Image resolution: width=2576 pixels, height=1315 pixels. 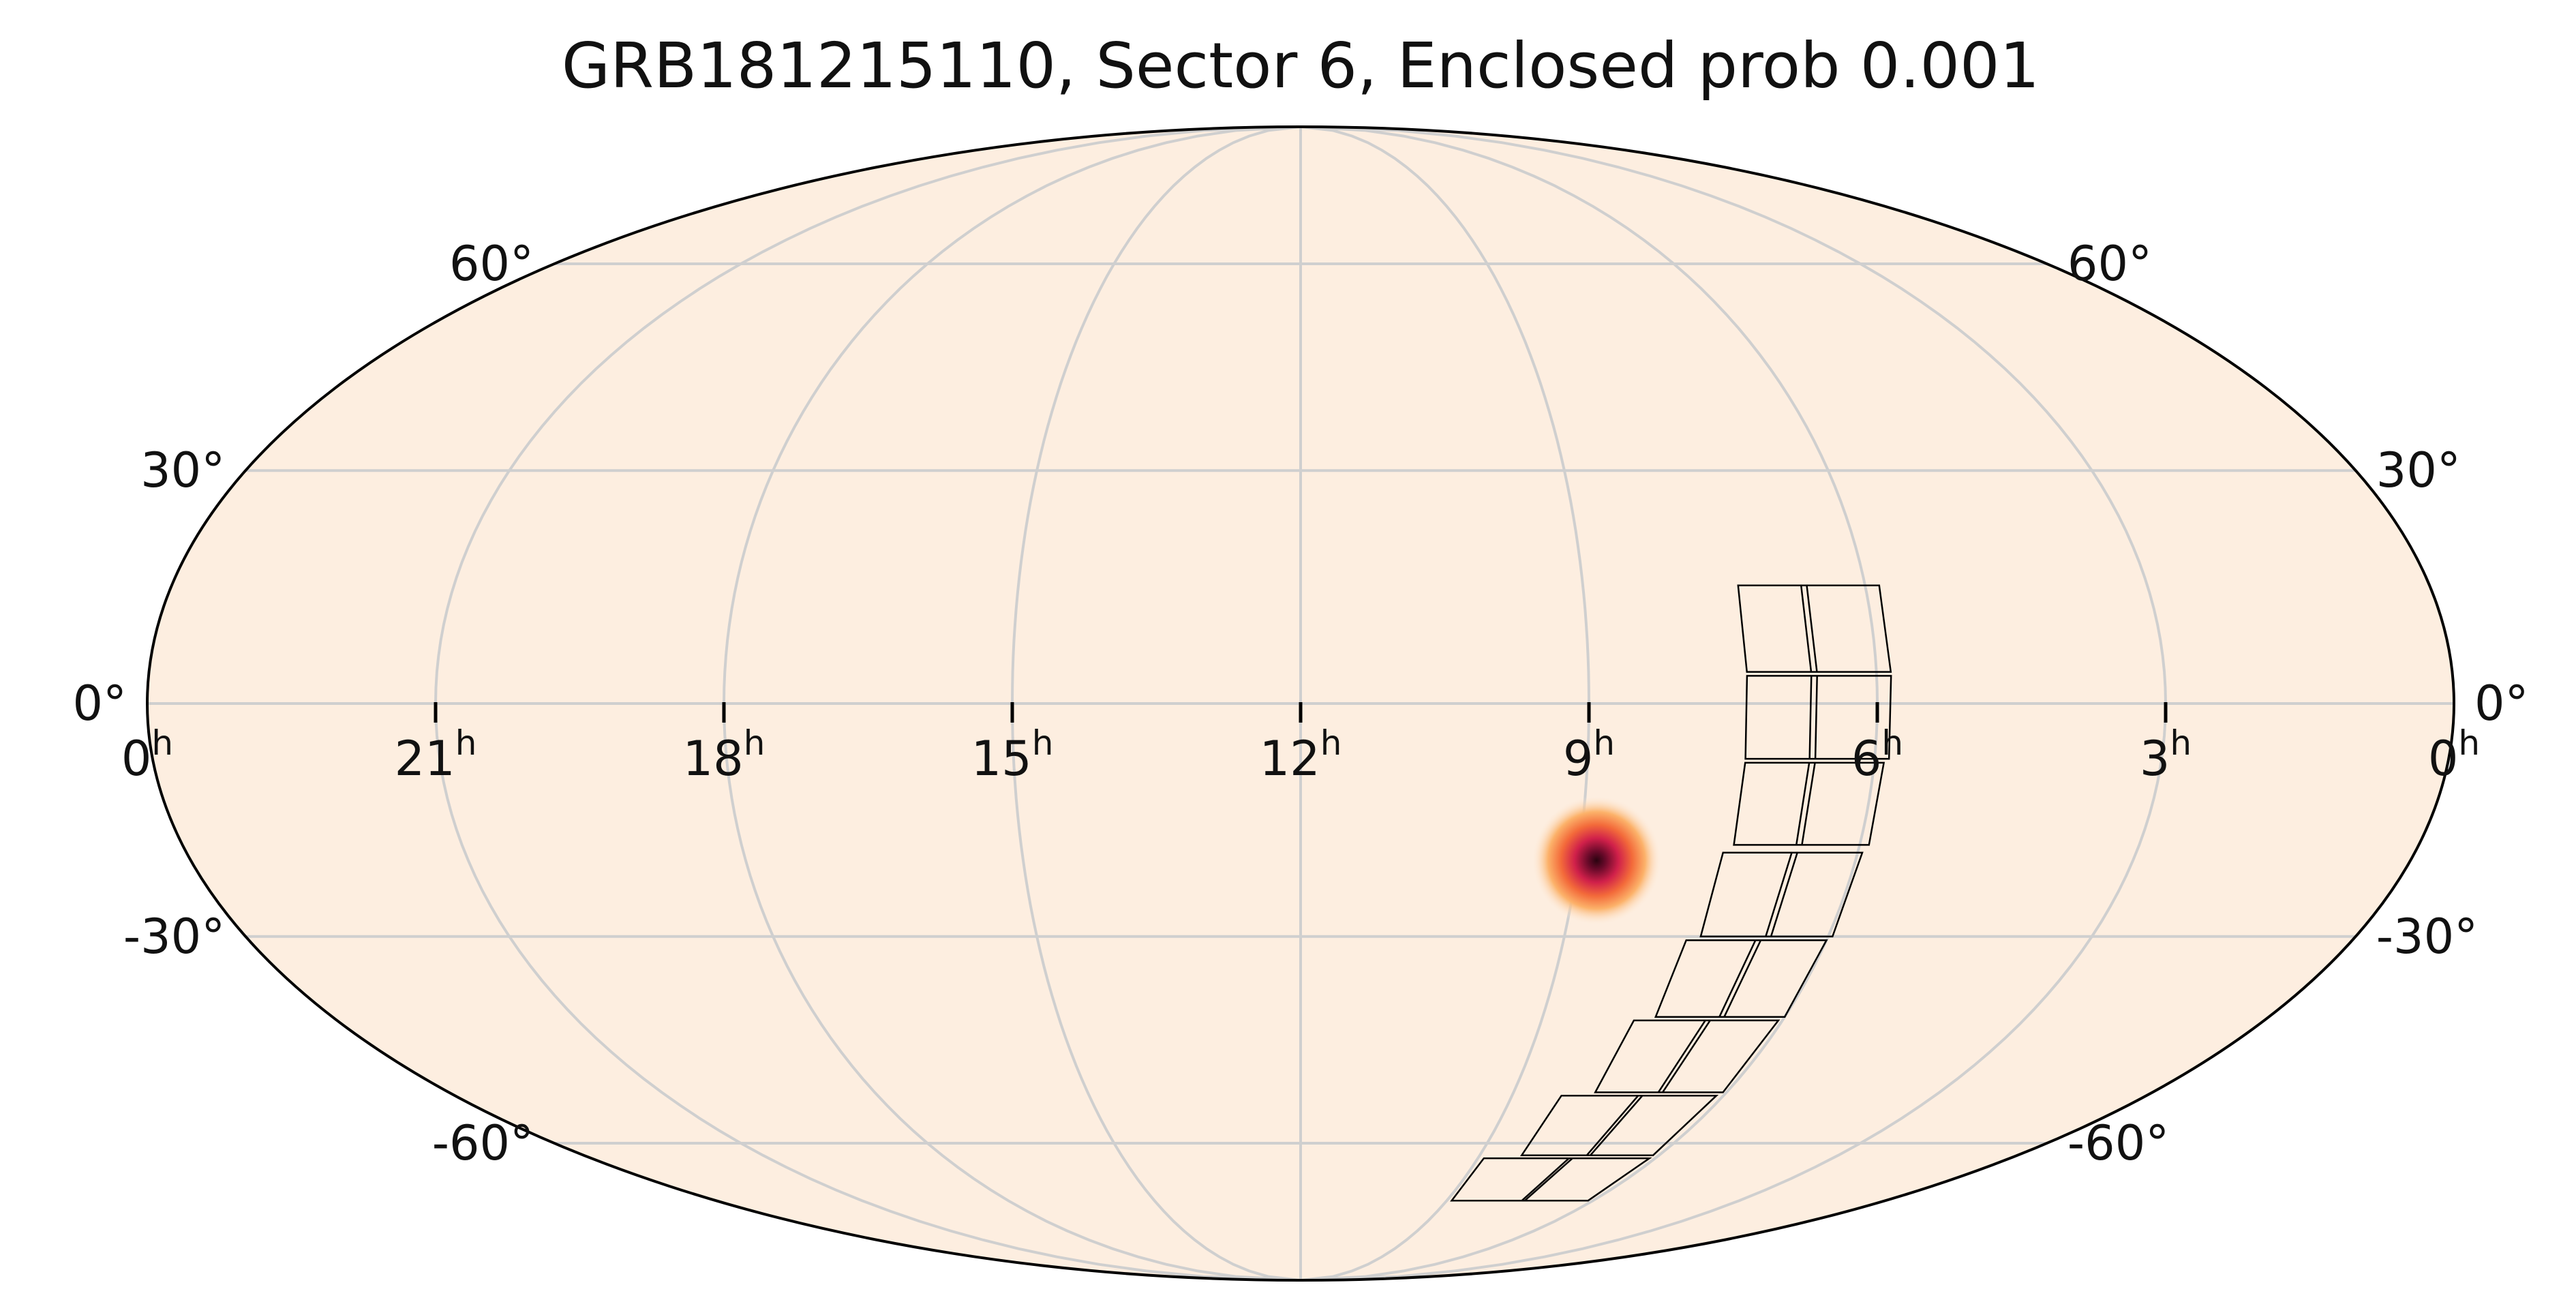 I want to click on ra-tick-label: 6h, so click(x=1877, y=755).